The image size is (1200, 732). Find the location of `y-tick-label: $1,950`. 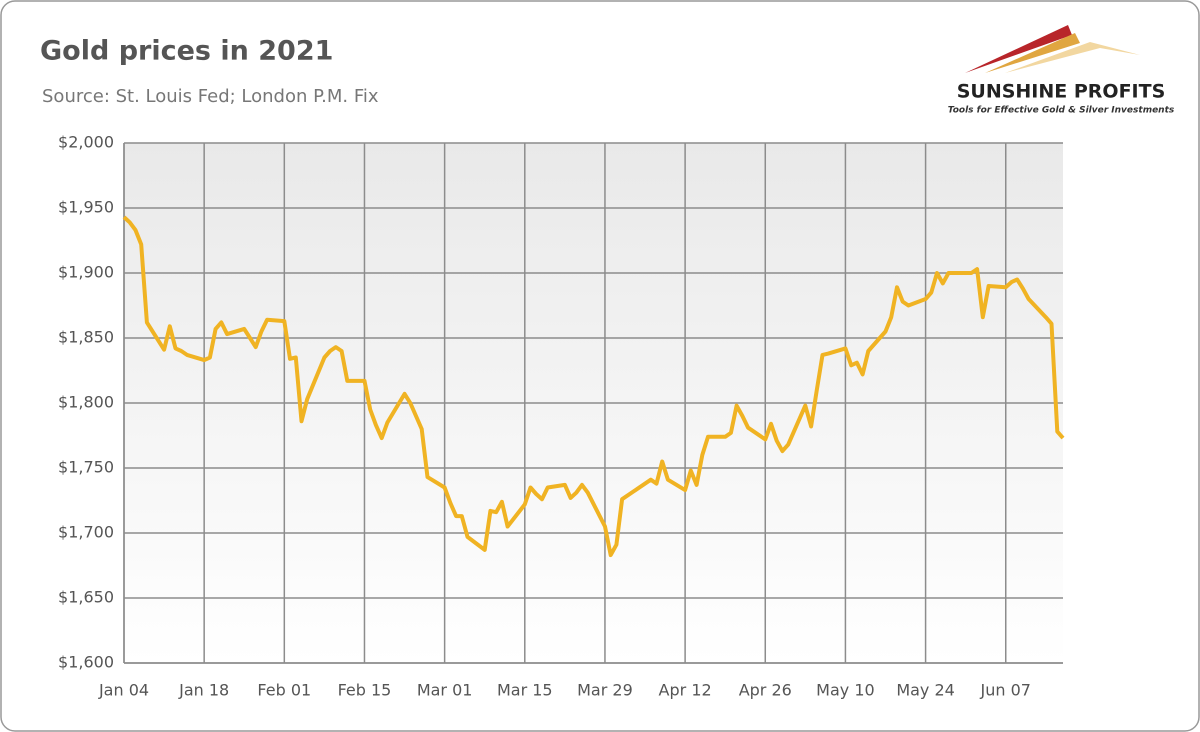

y-tick-label: $1,950 is located at coordinates (86, 207).